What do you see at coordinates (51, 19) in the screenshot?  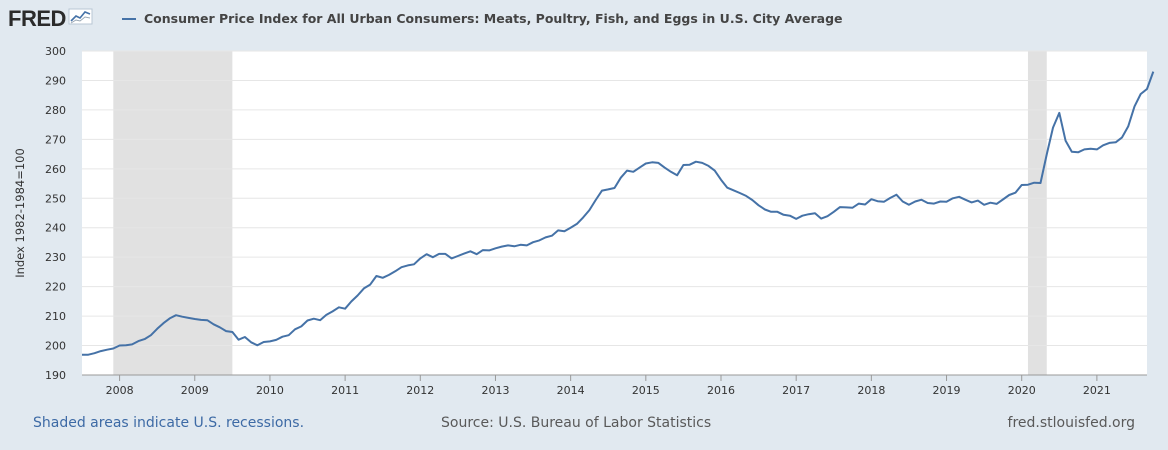 I see `fred-logo: FRED` at bounding box center [51, 19].